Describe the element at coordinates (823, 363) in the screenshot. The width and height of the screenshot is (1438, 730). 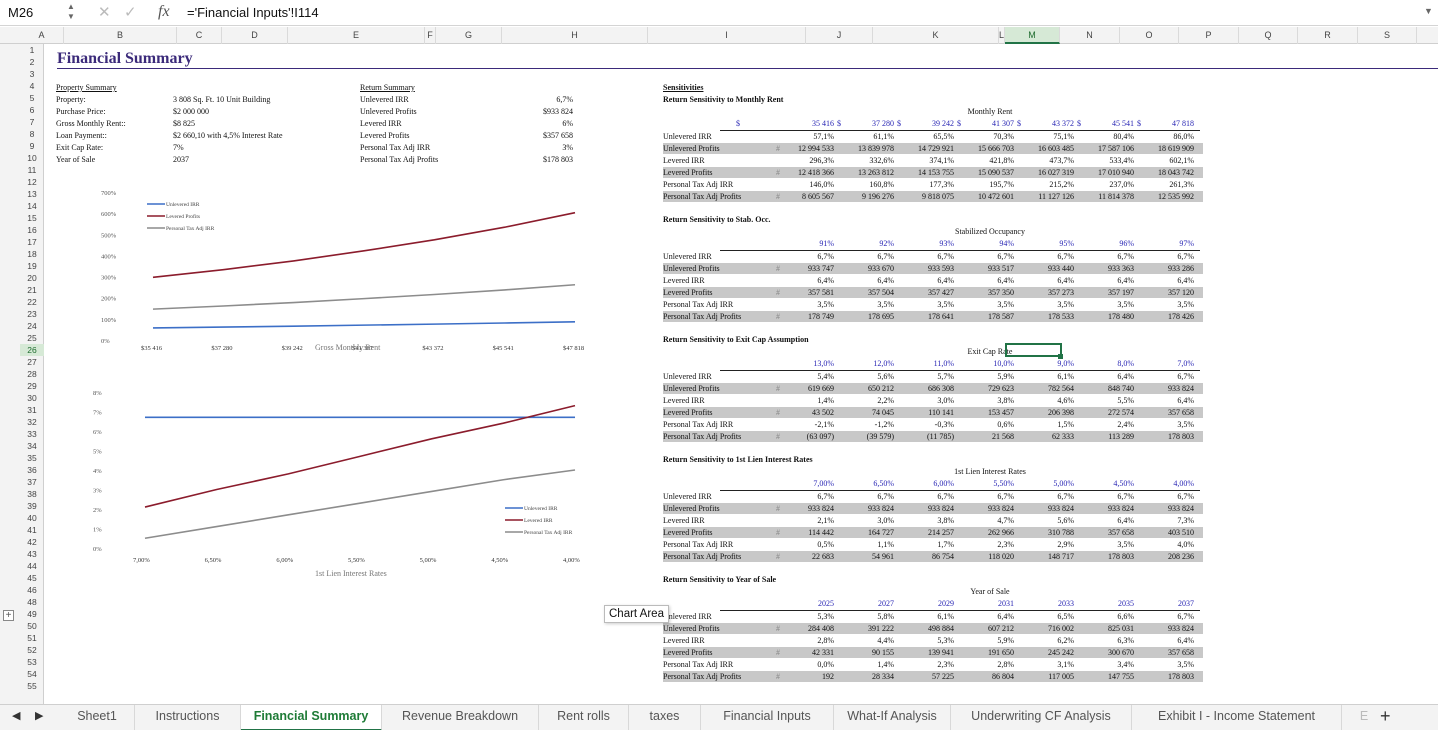
I see `sensitivity-header-value: 13,0%` at that location.